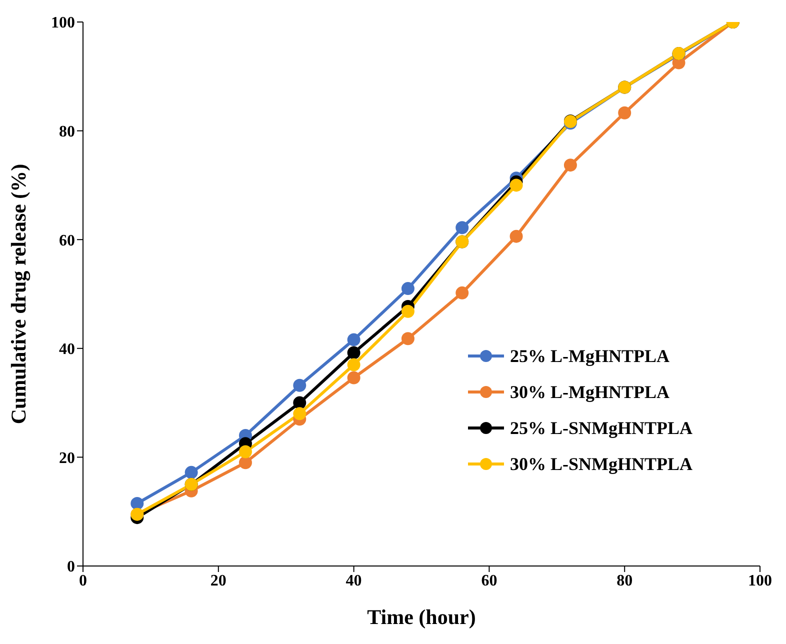 This screenshot has height=644, width=786. Describe the element at coordinates (760, 581) in the screenshot. I see `x-tick-label: 100` at that location.